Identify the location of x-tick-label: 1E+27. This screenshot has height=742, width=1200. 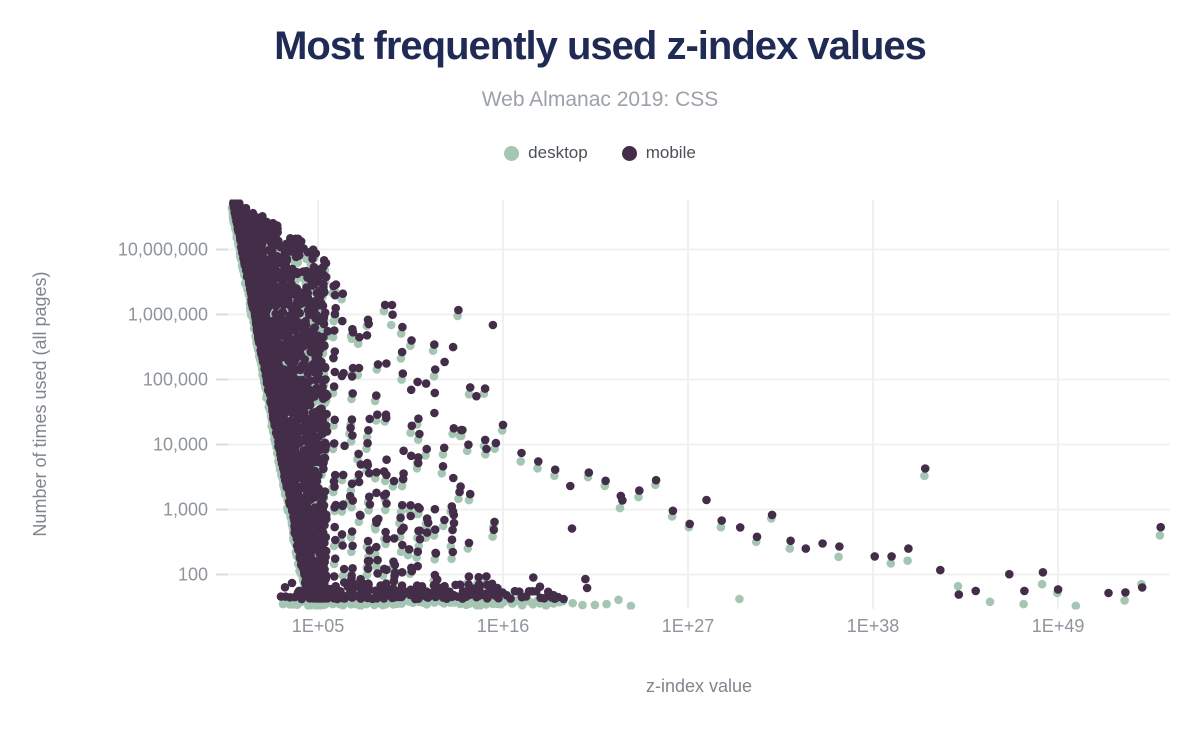
(688, 626).